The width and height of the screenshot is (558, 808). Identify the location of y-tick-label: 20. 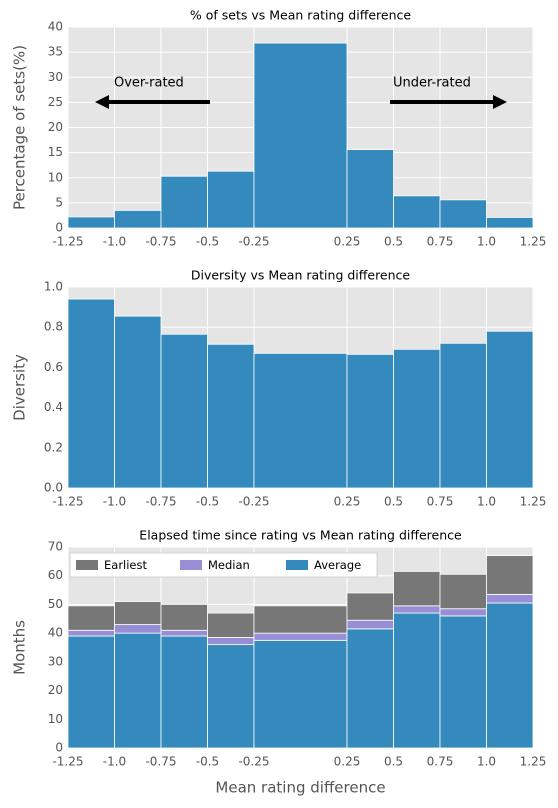
(55, 690).